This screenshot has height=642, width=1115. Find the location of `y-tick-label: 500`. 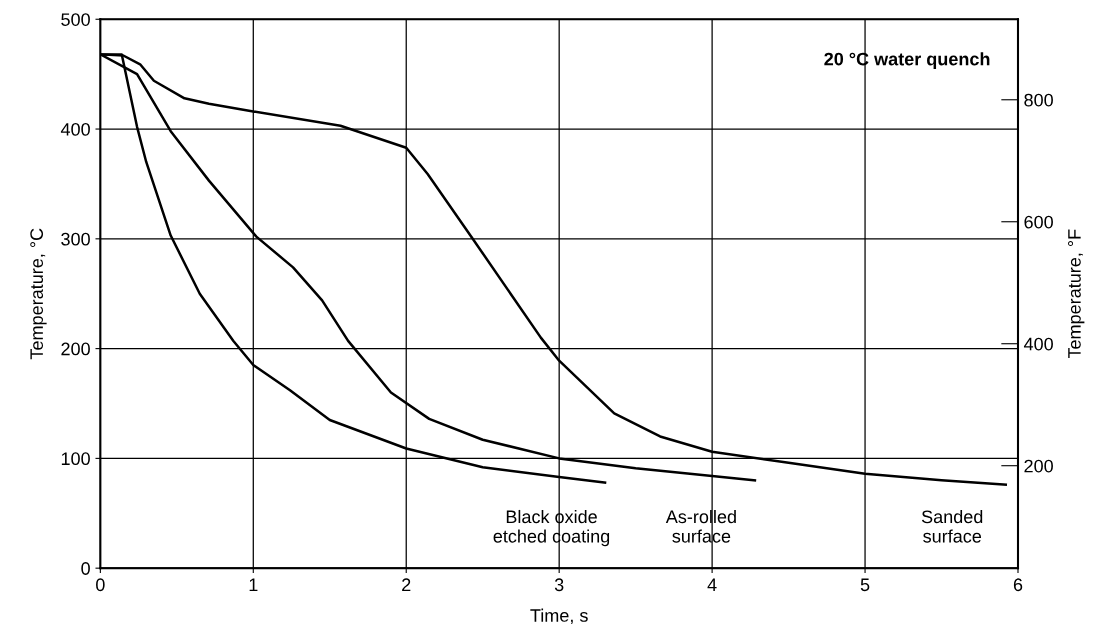

y-tick-label: 500 is located at coordinates (75, 19).